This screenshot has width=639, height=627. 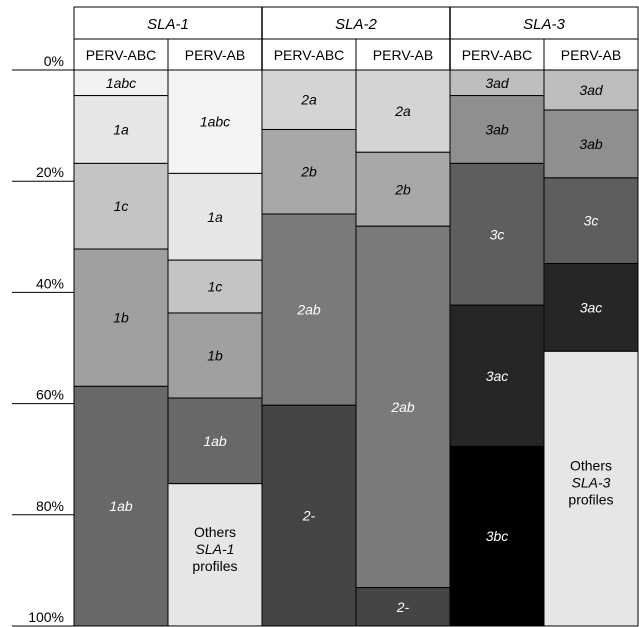 What do you see at coordinates (50, 506) in the screenshot?
I see `y-tick-label: 80%` at bounding box center [50, 506].